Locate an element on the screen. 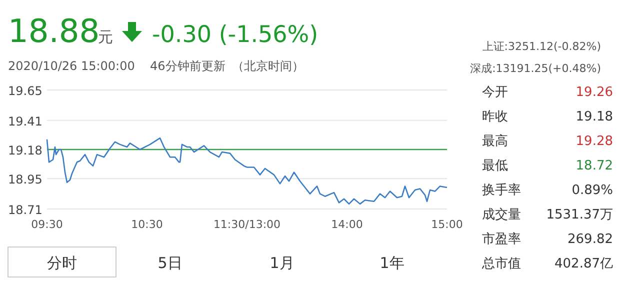 The image size is (640, 281). text: 19.26 is located at coordinates (594, 92).